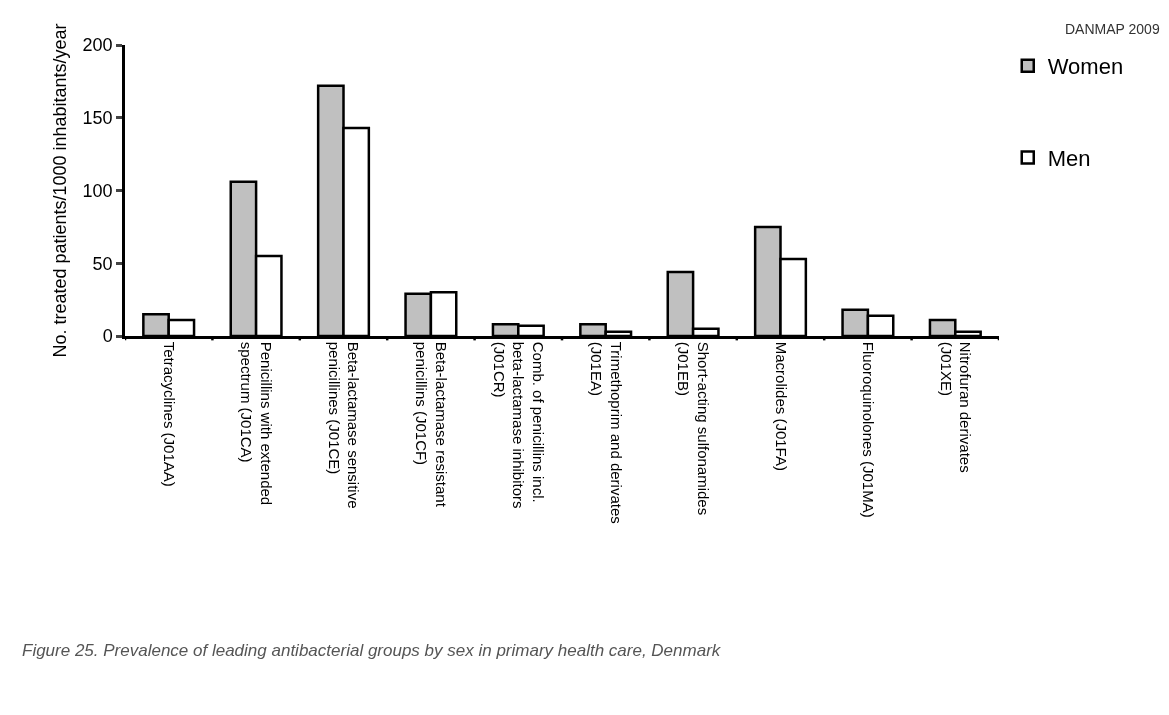  What do you see at coordinates (97, 190) in the screenshot?
I see `y-tick-label: 100` at bounding box center [97, 190].